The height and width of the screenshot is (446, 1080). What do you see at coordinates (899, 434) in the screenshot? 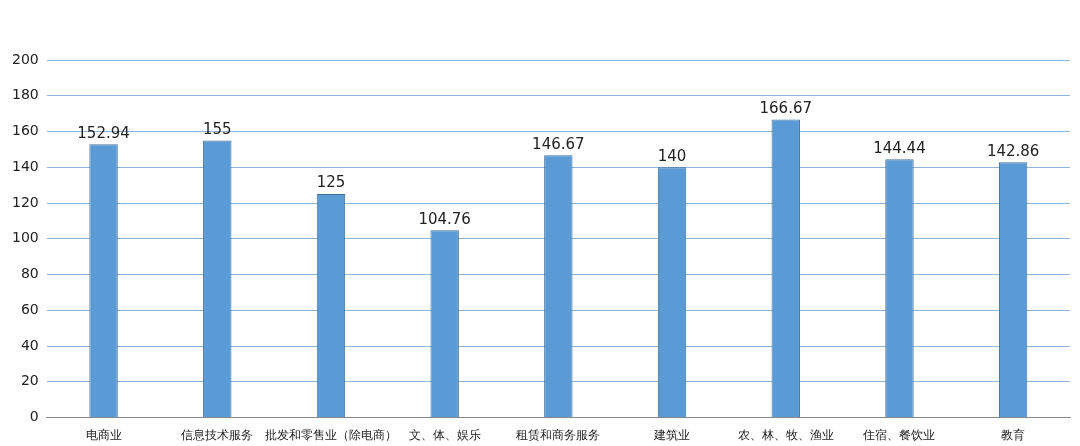
I see `x-tick-label: 住宿、餐饮业` at bounding box center [899, 434].